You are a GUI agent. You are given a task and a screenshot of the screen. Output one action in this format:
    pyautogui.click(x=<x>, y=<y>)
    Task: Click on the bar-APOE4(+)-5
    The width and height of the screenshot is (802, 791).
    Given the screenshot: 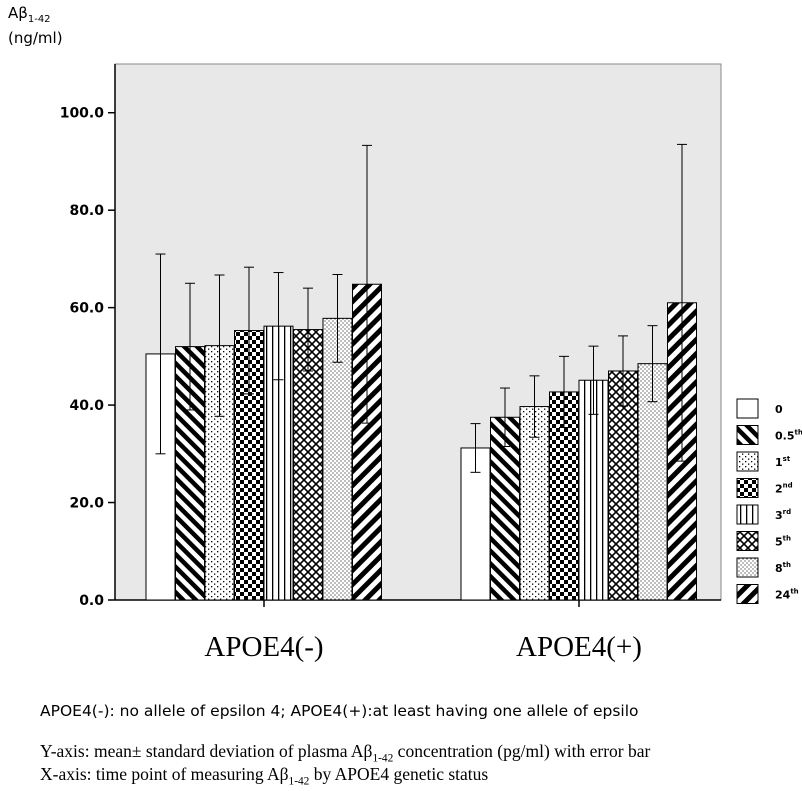 What is the action you would take?
    pyautogui.click(x=623, y=485)
    